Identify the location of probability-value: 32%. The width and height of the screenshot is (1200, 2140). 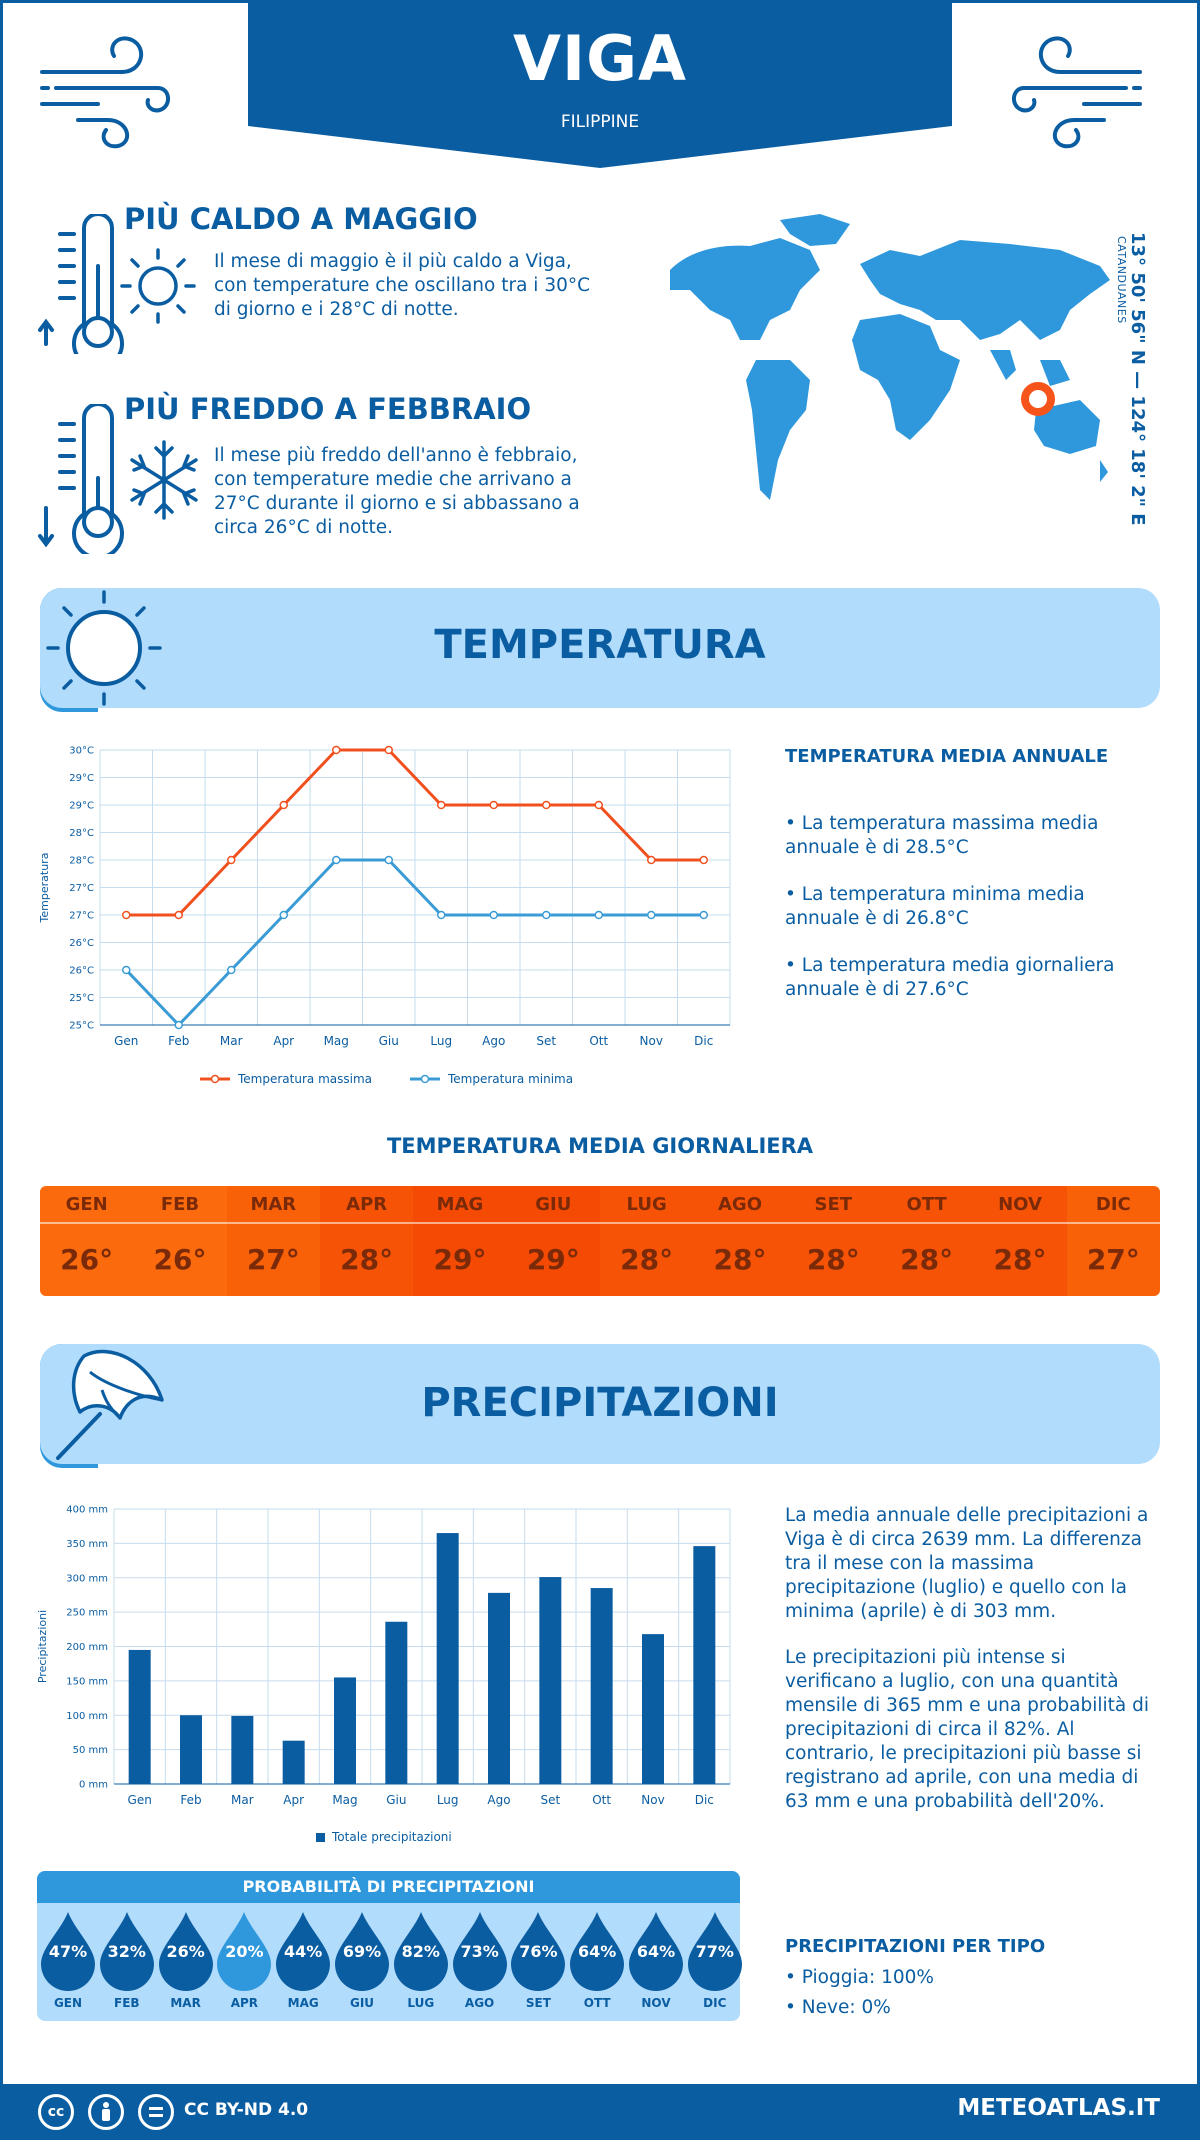
(126, 1951).